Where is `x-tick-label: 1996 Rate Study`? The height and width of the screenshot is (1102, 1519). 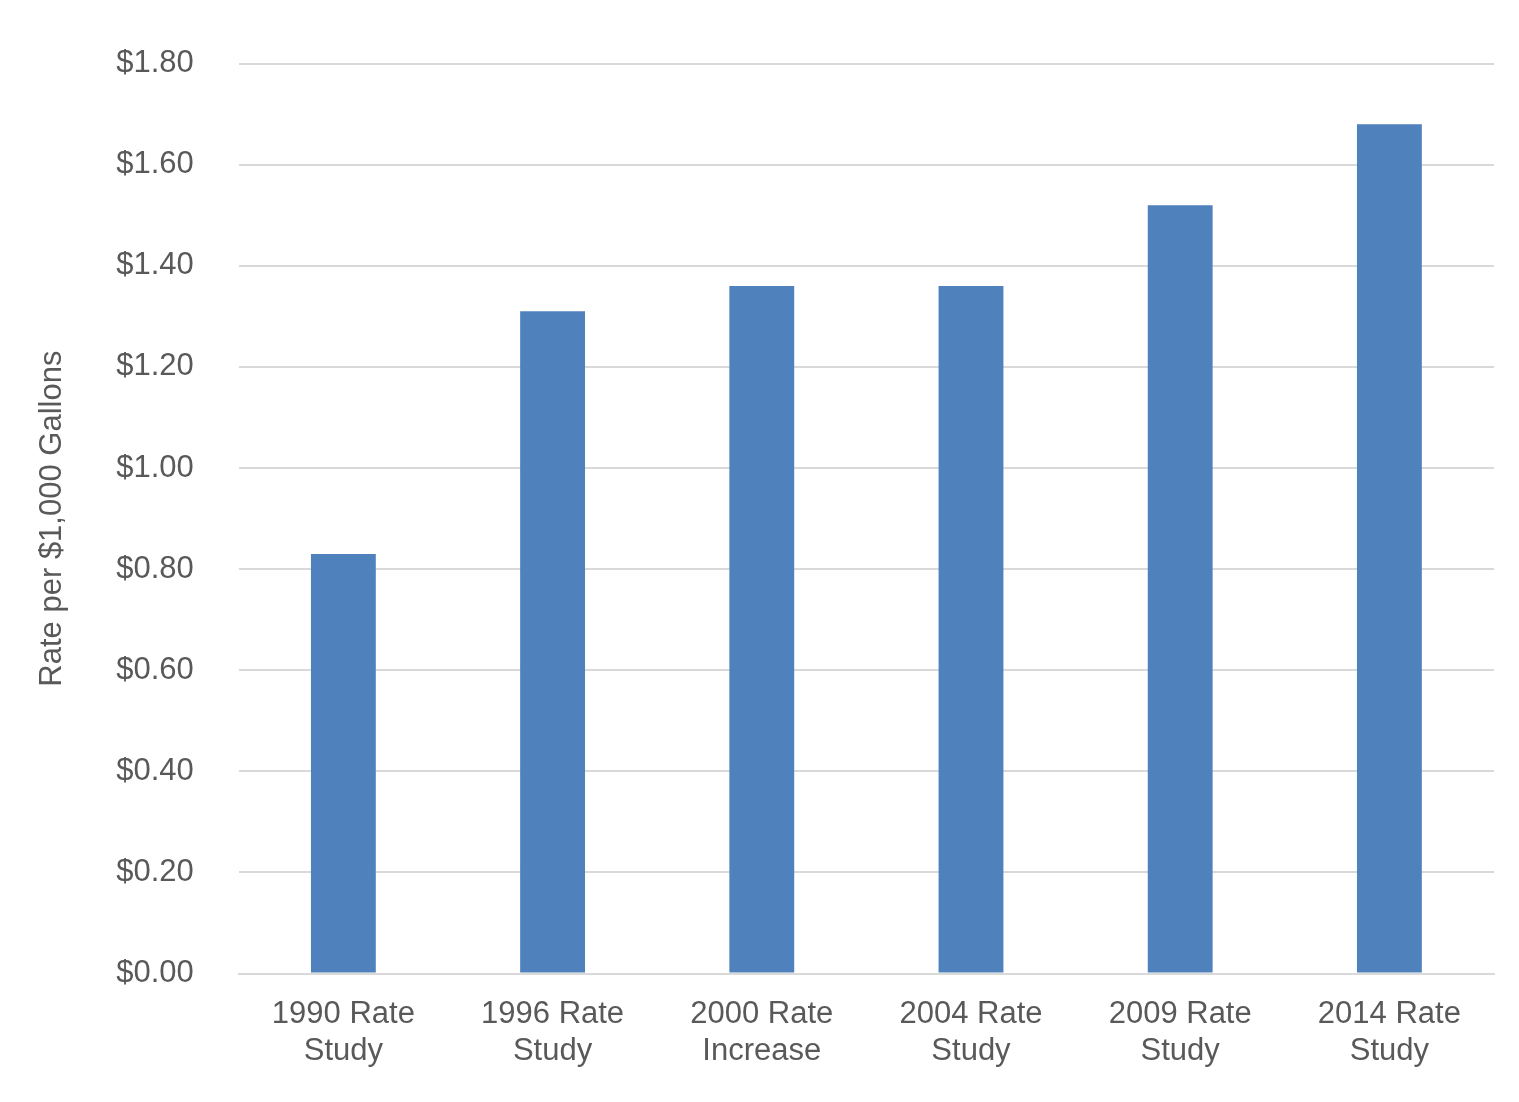 x-tick-label: 1996 Rate Study is located at coordinates (553, 1030).